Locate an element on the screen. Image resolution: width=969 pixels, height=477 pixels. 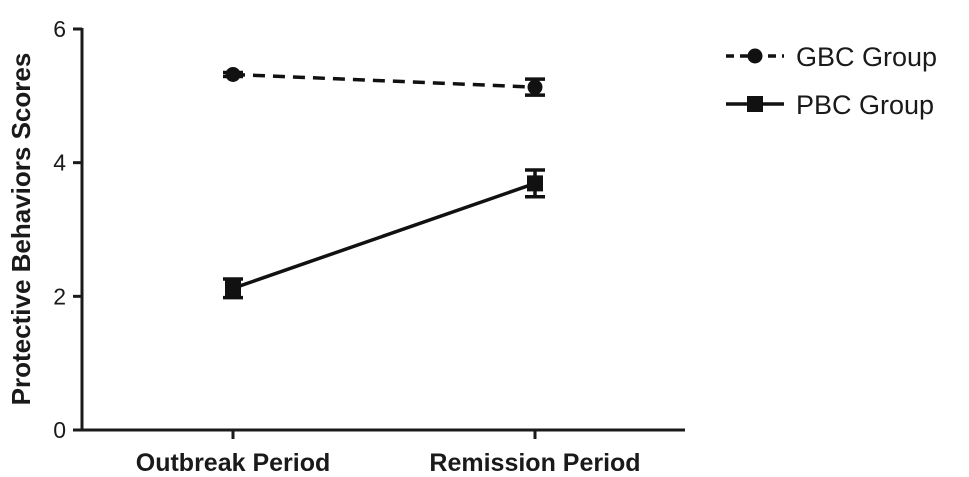
legend-label: PBC Group is located at coordinates (865, 105).